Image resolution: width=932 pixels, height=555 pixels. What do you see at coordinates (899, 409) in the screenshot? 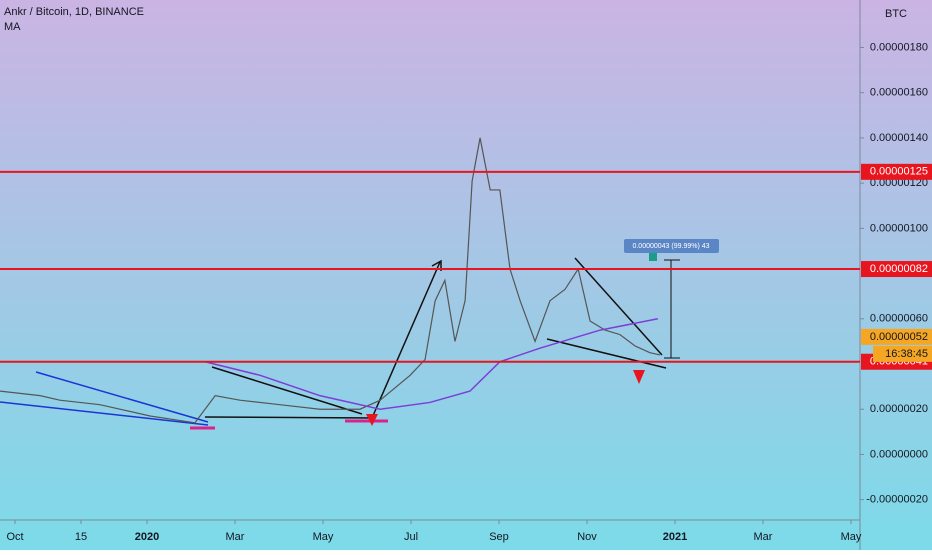
I see `y-tick-label: 0.00000020` at bounding box center [899, 409].